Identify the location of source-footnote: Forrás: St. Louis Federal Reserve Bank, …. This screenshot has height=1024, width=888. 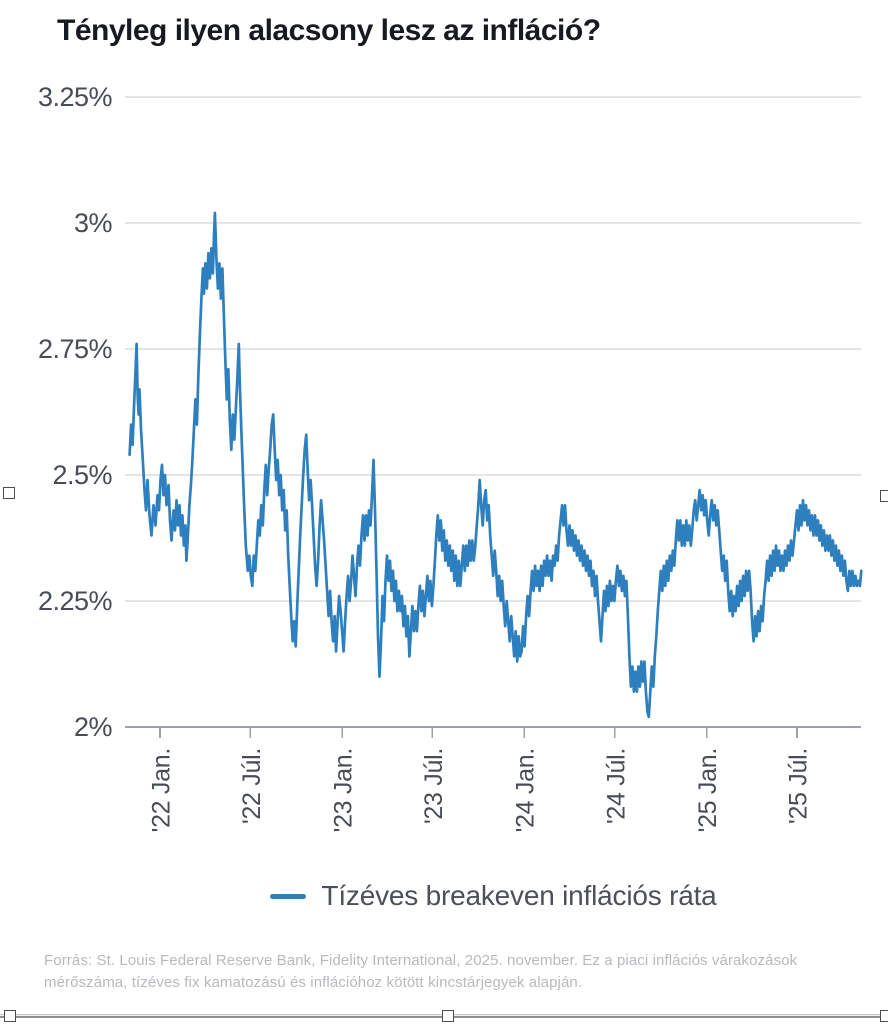
(449, 972).